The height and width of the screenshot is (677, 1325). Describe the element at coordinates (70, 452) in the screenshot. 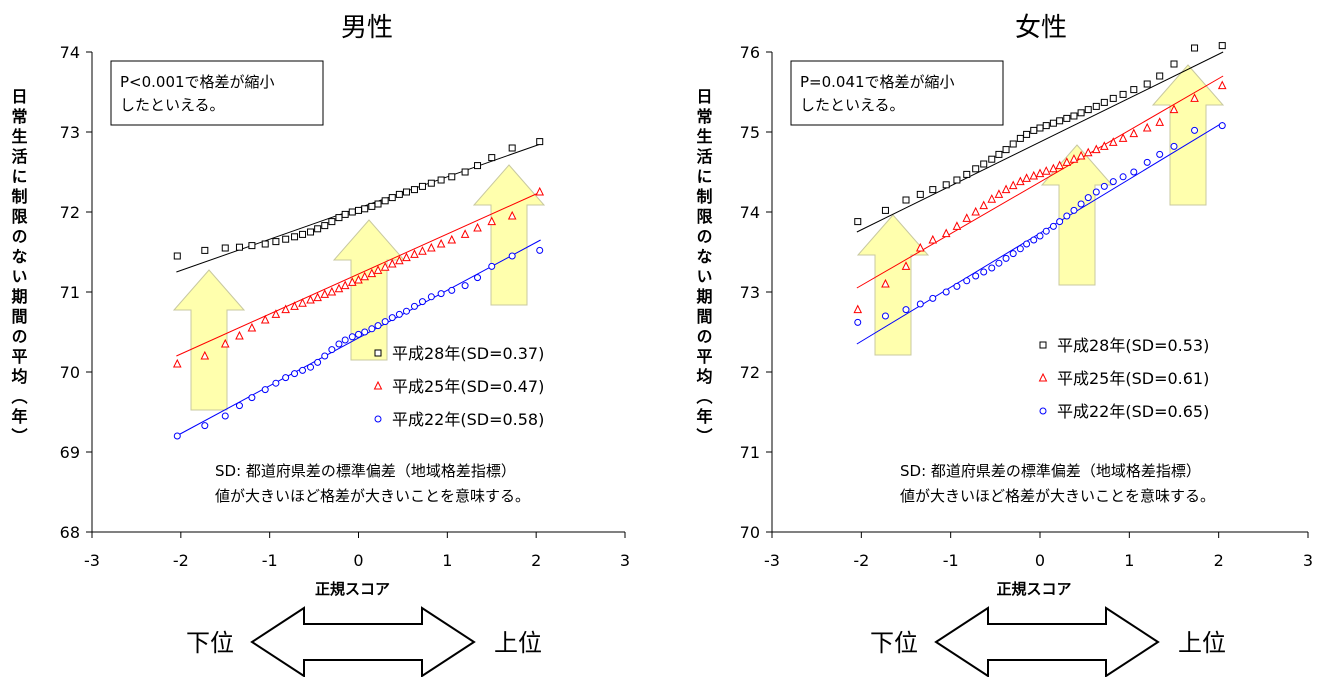

I see `y-tick-label: 69` at that location.